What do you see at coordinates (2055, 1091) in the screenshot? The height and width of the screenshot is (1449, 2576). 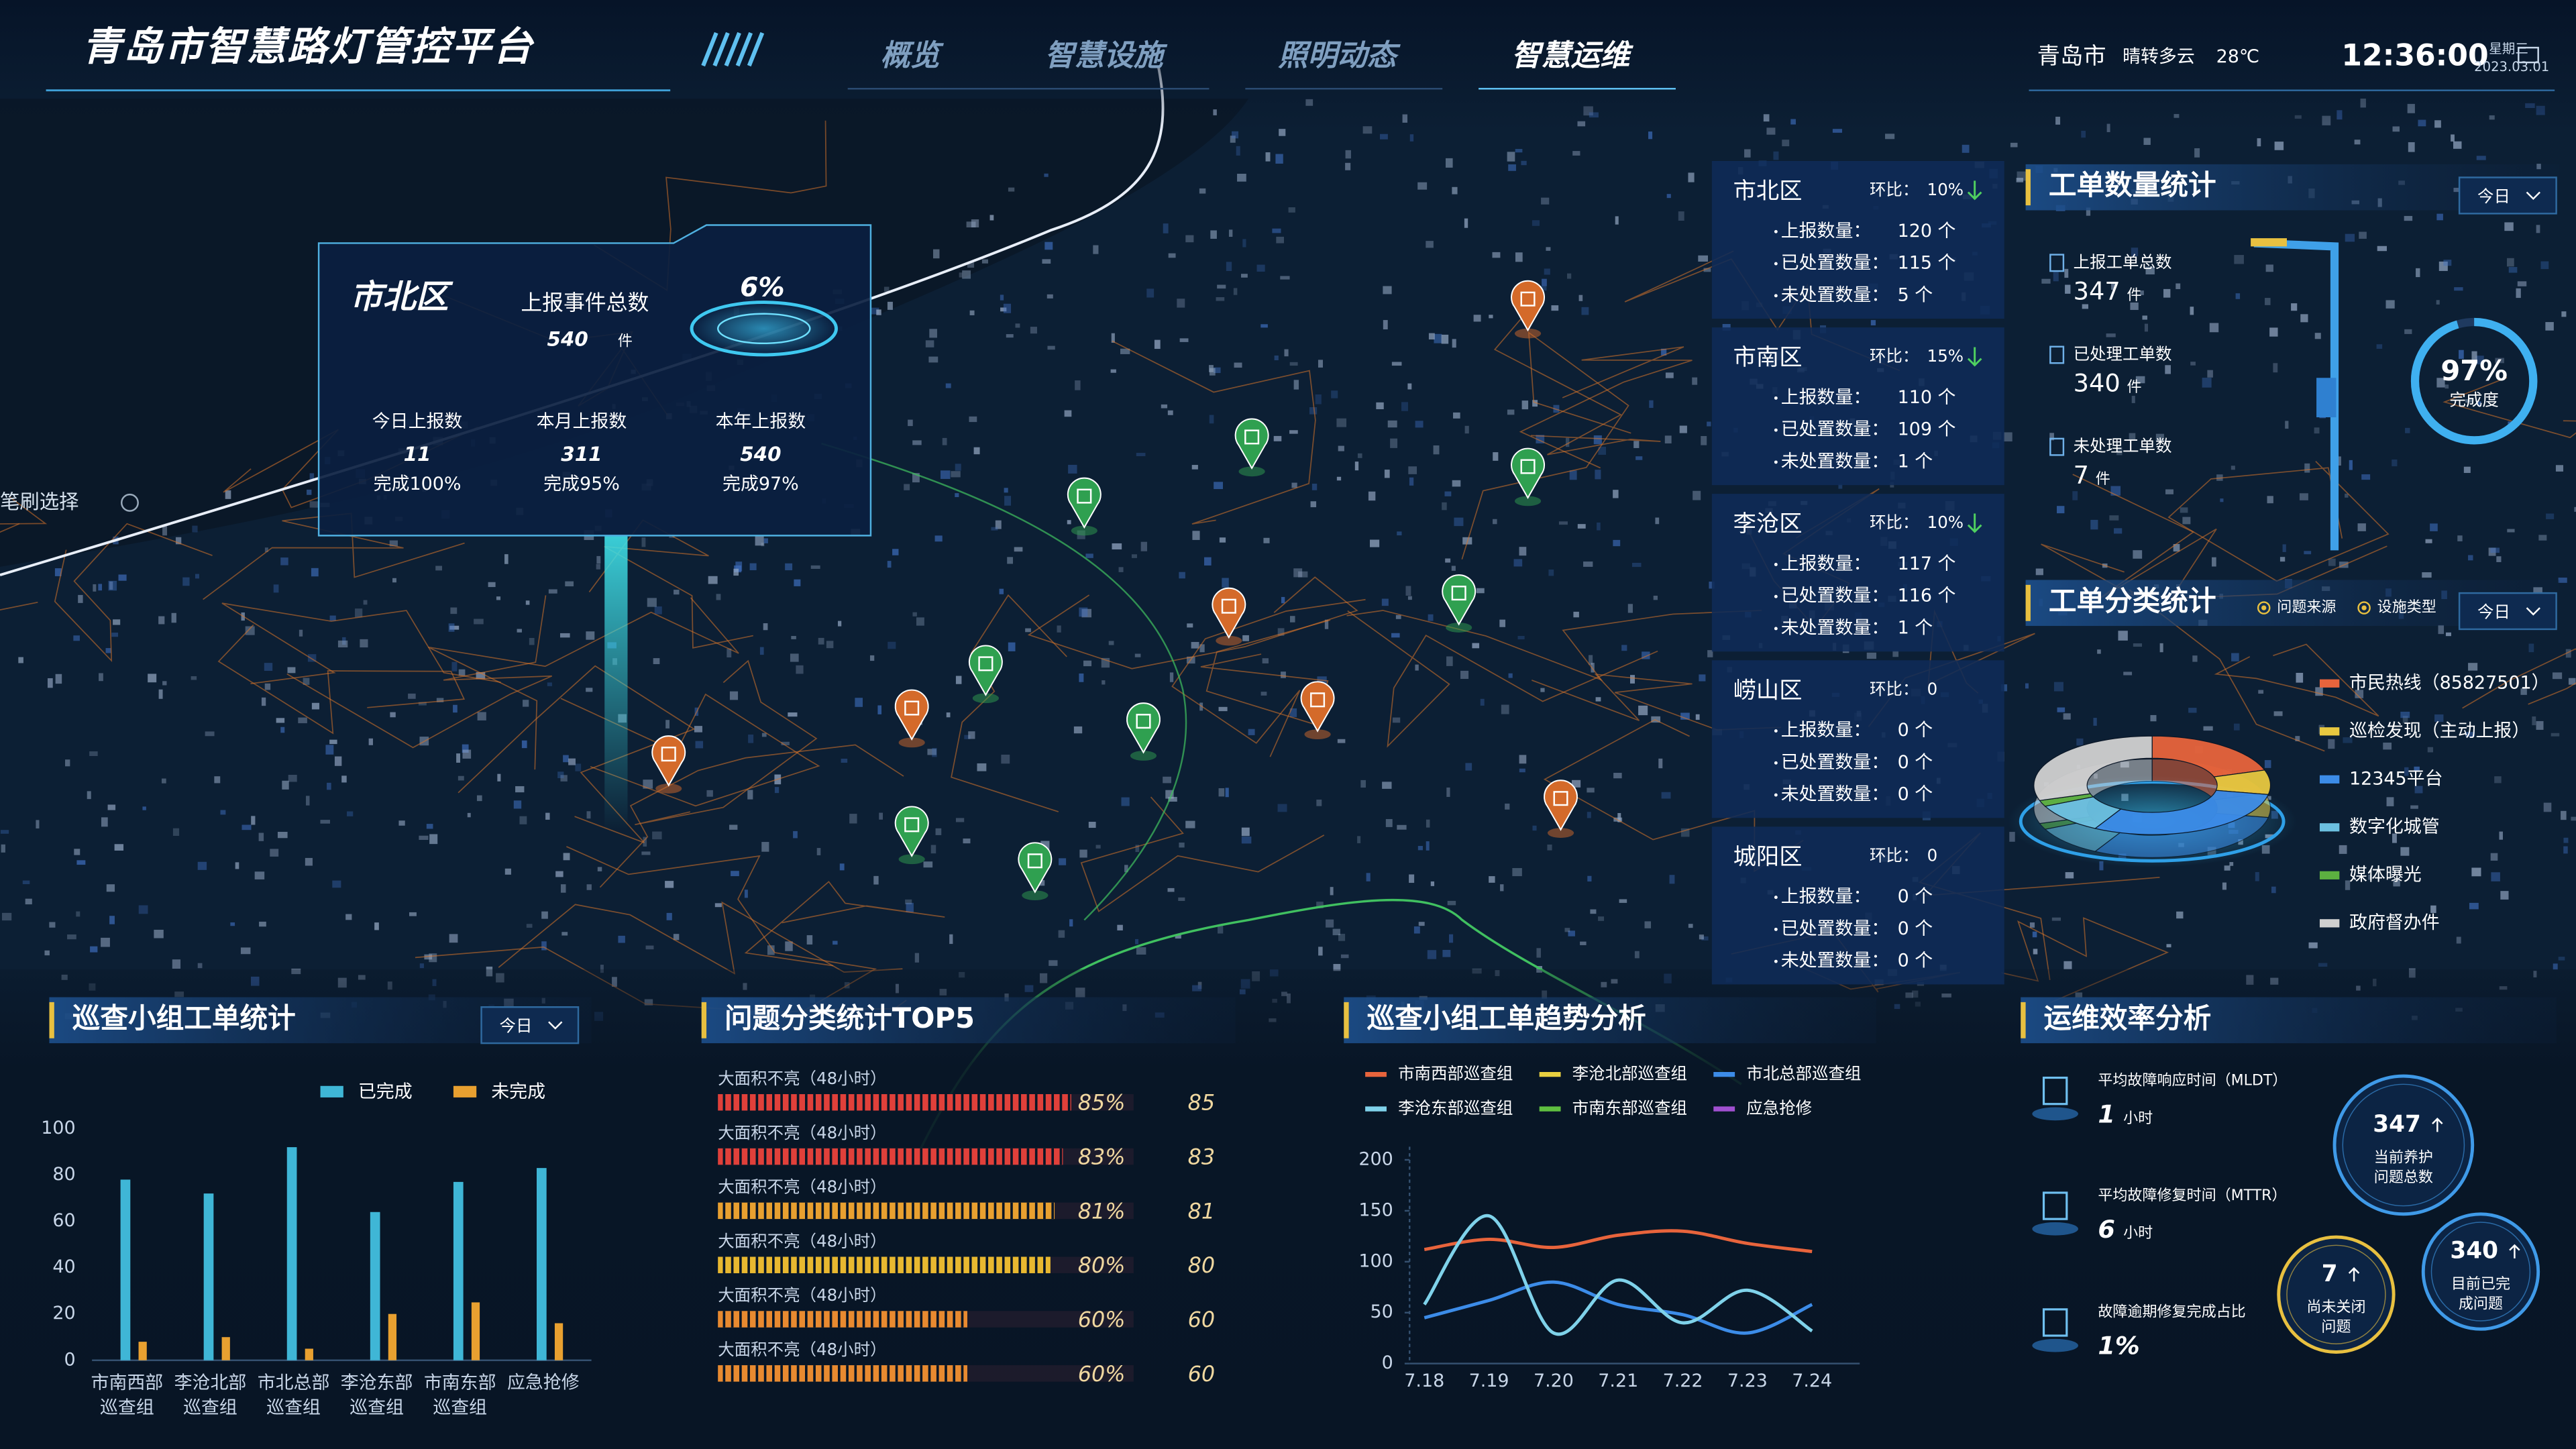 I see `item-icon` at bounding box center [2055, 1091].